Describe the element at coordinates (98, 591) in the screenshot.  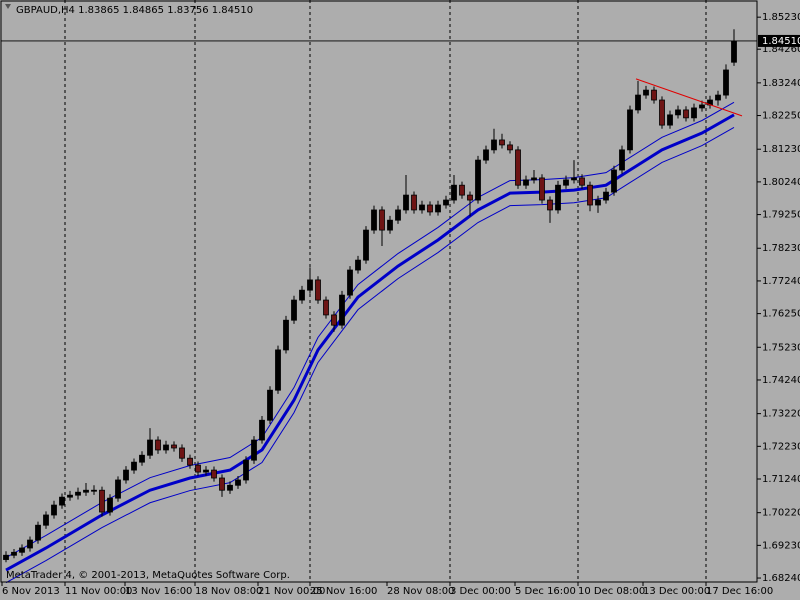
I see `x-tick-label: 11 Nov 00:00` at that location.